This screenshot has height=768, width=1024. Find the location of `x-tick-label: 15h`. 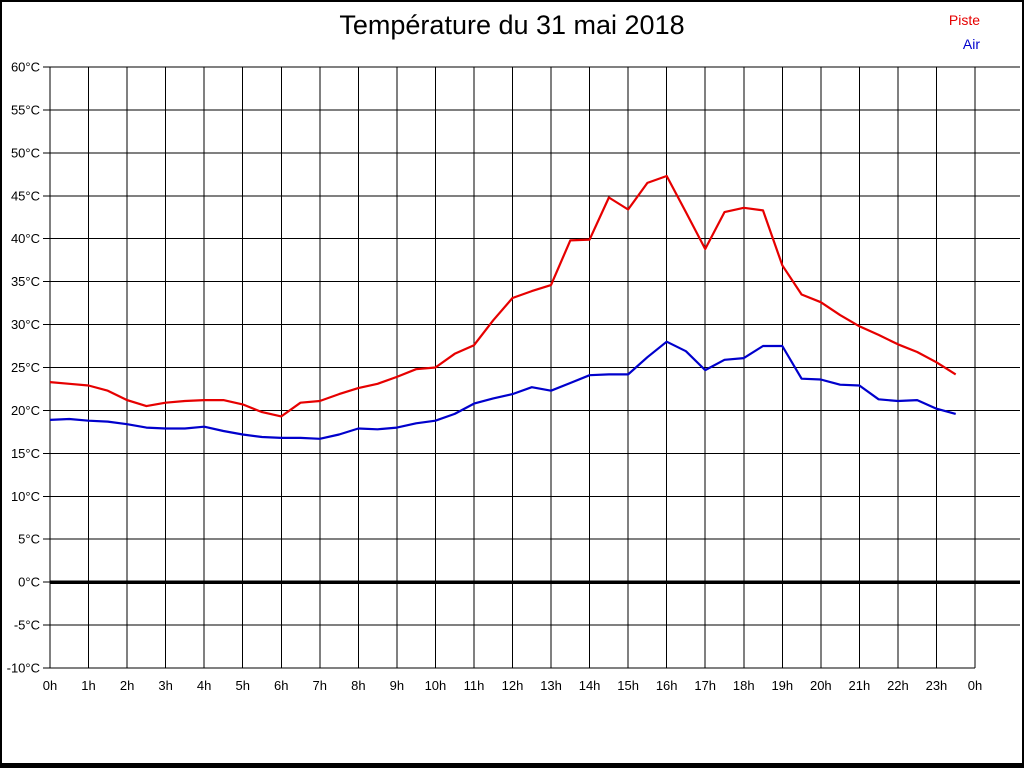

x-tick-label: 15h is located at coordinates (628, 685).